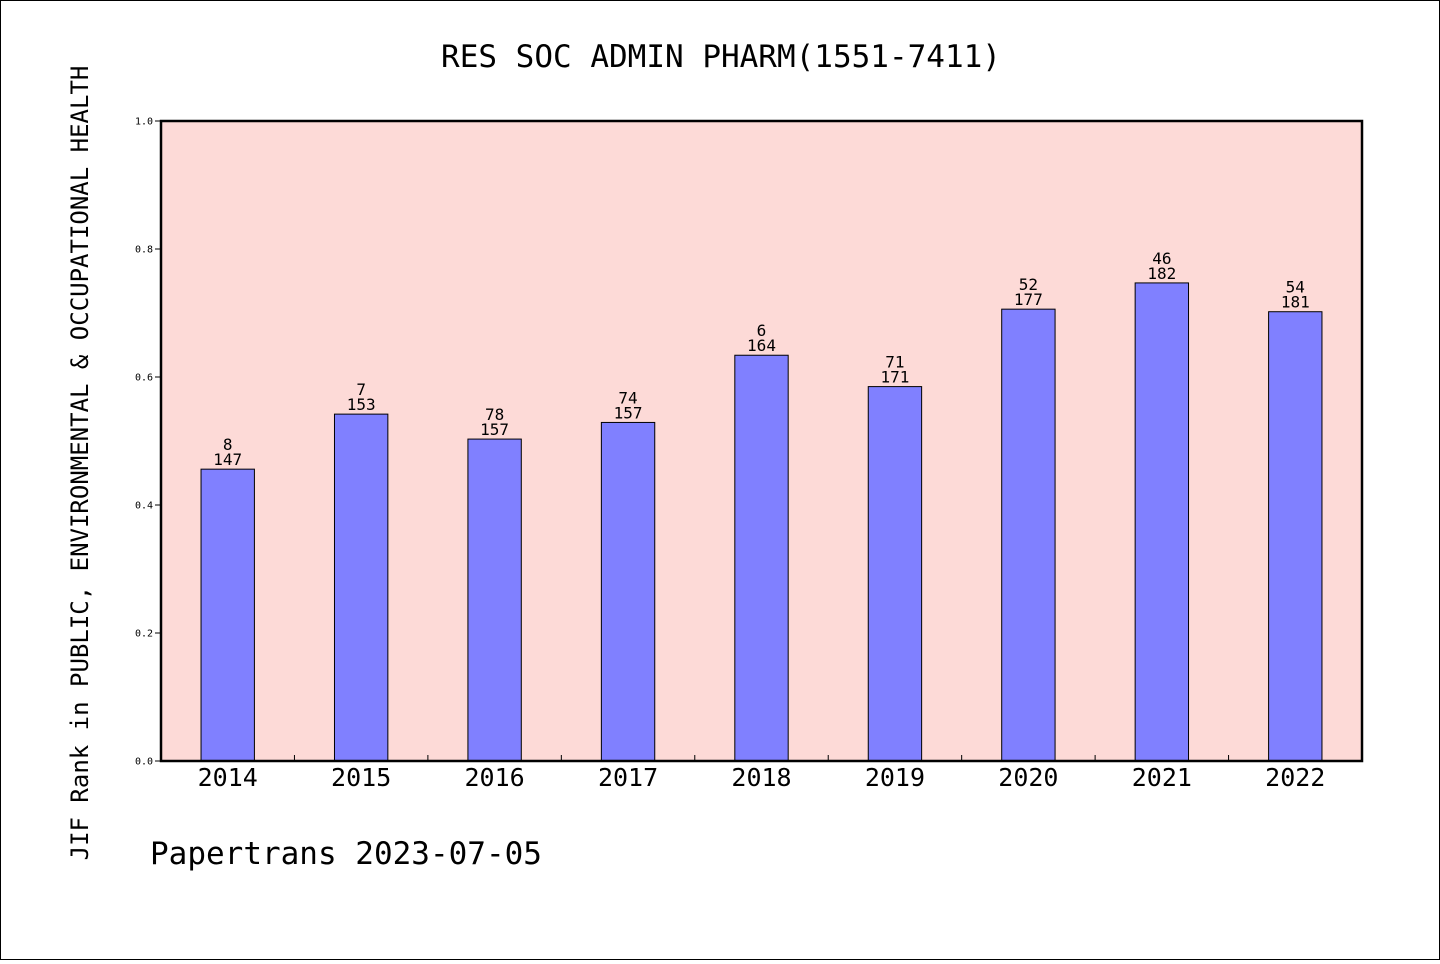 This screenshot has width=1440, height=964. Describe the element at coordinates (1162, 777) in the screenshot. I see `x-tick-label: 2021` at that location.